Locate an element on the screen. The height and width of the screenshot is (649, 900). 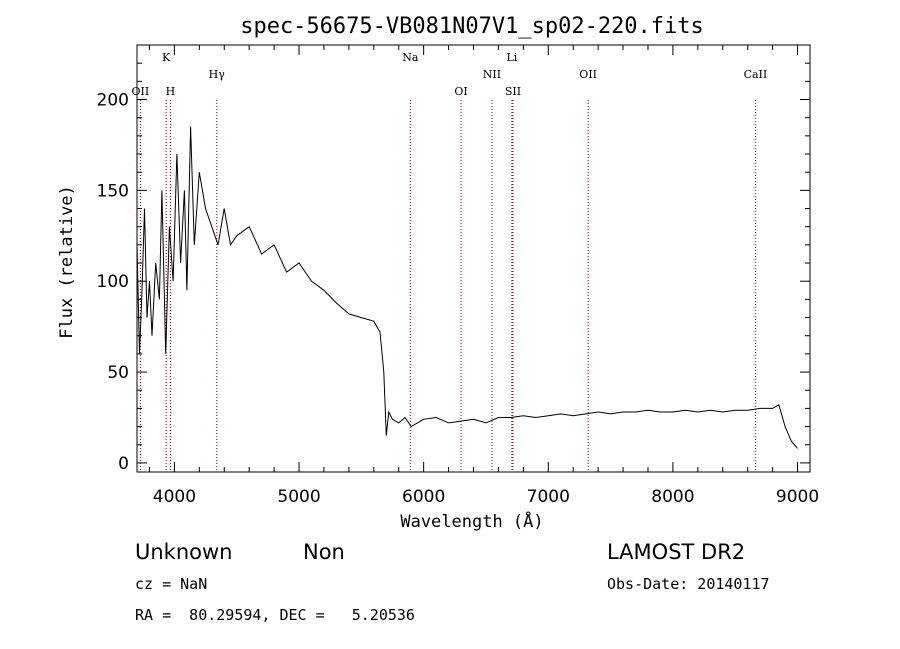
x-tick-label: 7000 is located at coordinates (548, 497).